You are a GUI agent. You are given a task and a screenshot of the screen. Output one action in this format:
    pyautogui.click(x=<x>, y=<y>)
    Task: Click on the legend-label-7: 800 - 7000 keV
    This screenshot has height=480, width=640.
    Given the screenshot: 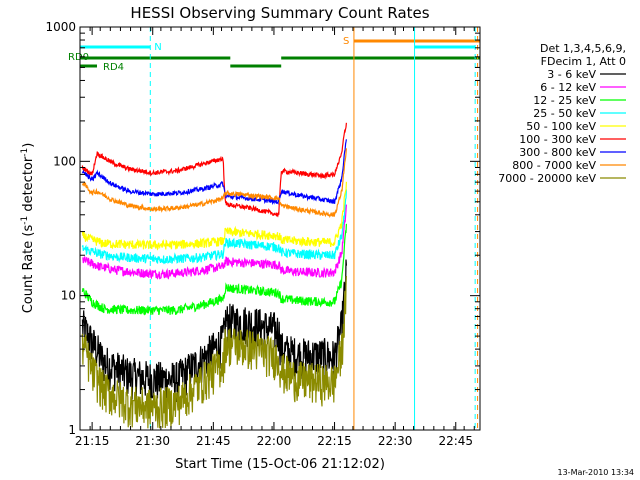 What is the action you would take?
    pyautogui.click(x=554, y=165)
    